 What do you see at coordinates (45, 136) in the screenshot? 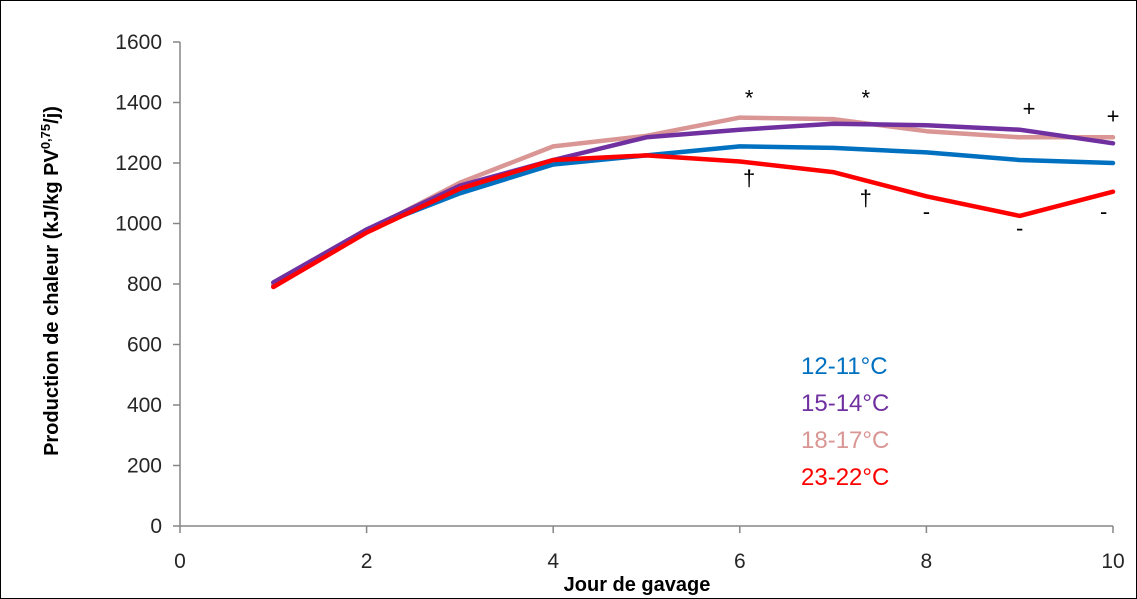
I see `y-axis-title-superscript: 0,75` at bounding box center [45, 136].